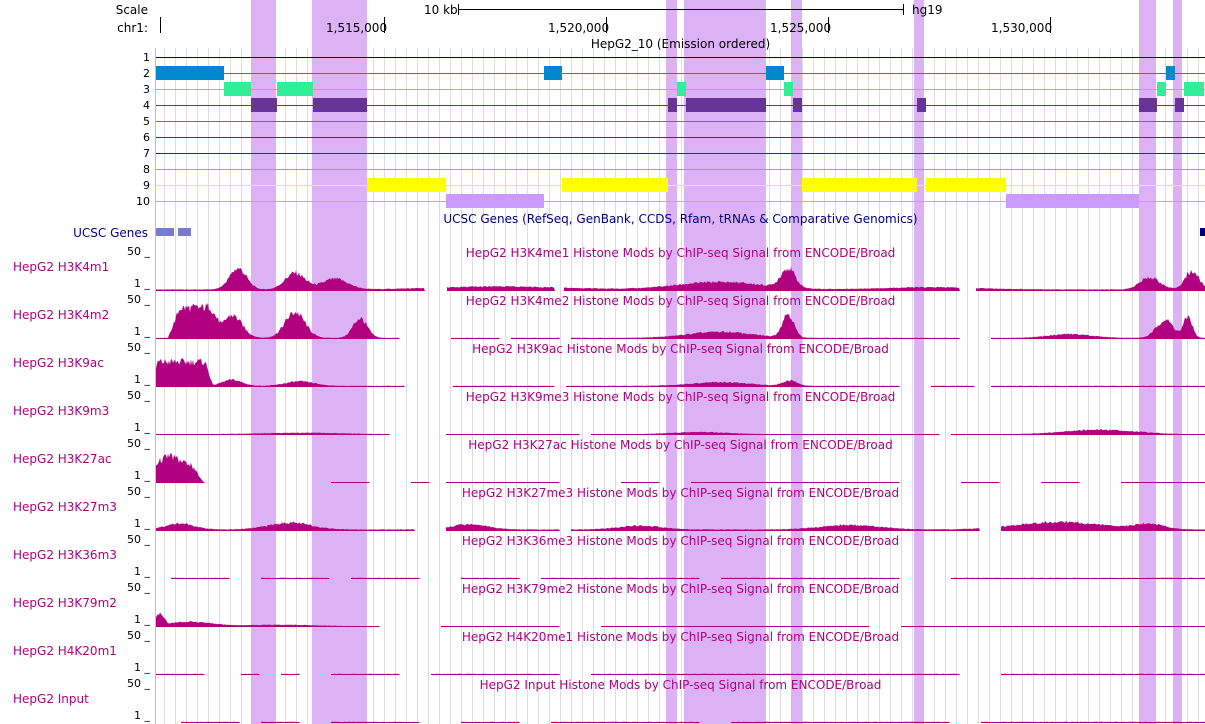 The image size is (1205, 724). Describe the element at coordinates (132, 28) in the screenshot. I see `chrom-label: chr1:` at that location.